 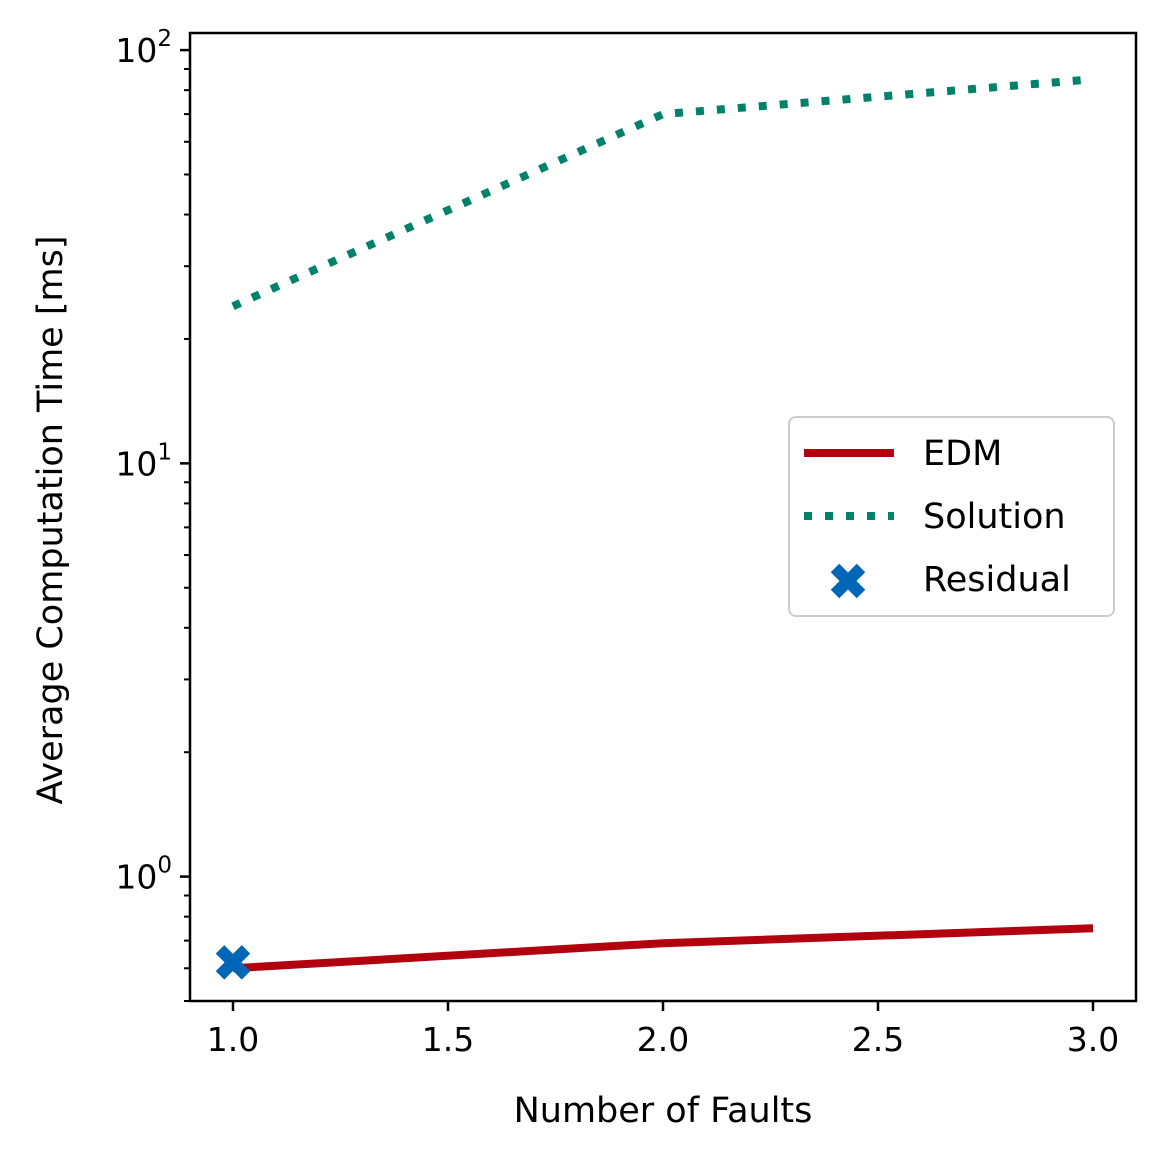 I want to click on x-tick-label: 1.0, so click(x=233, y=1039).